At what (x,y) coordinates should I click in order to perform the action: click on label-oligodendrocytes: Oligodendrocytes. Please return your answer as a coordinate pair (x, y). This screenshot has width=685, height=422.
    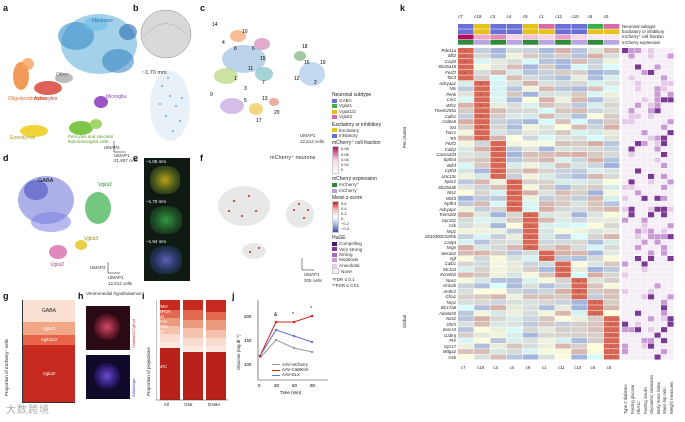
    Looking at the image, I should click on (27, 99).